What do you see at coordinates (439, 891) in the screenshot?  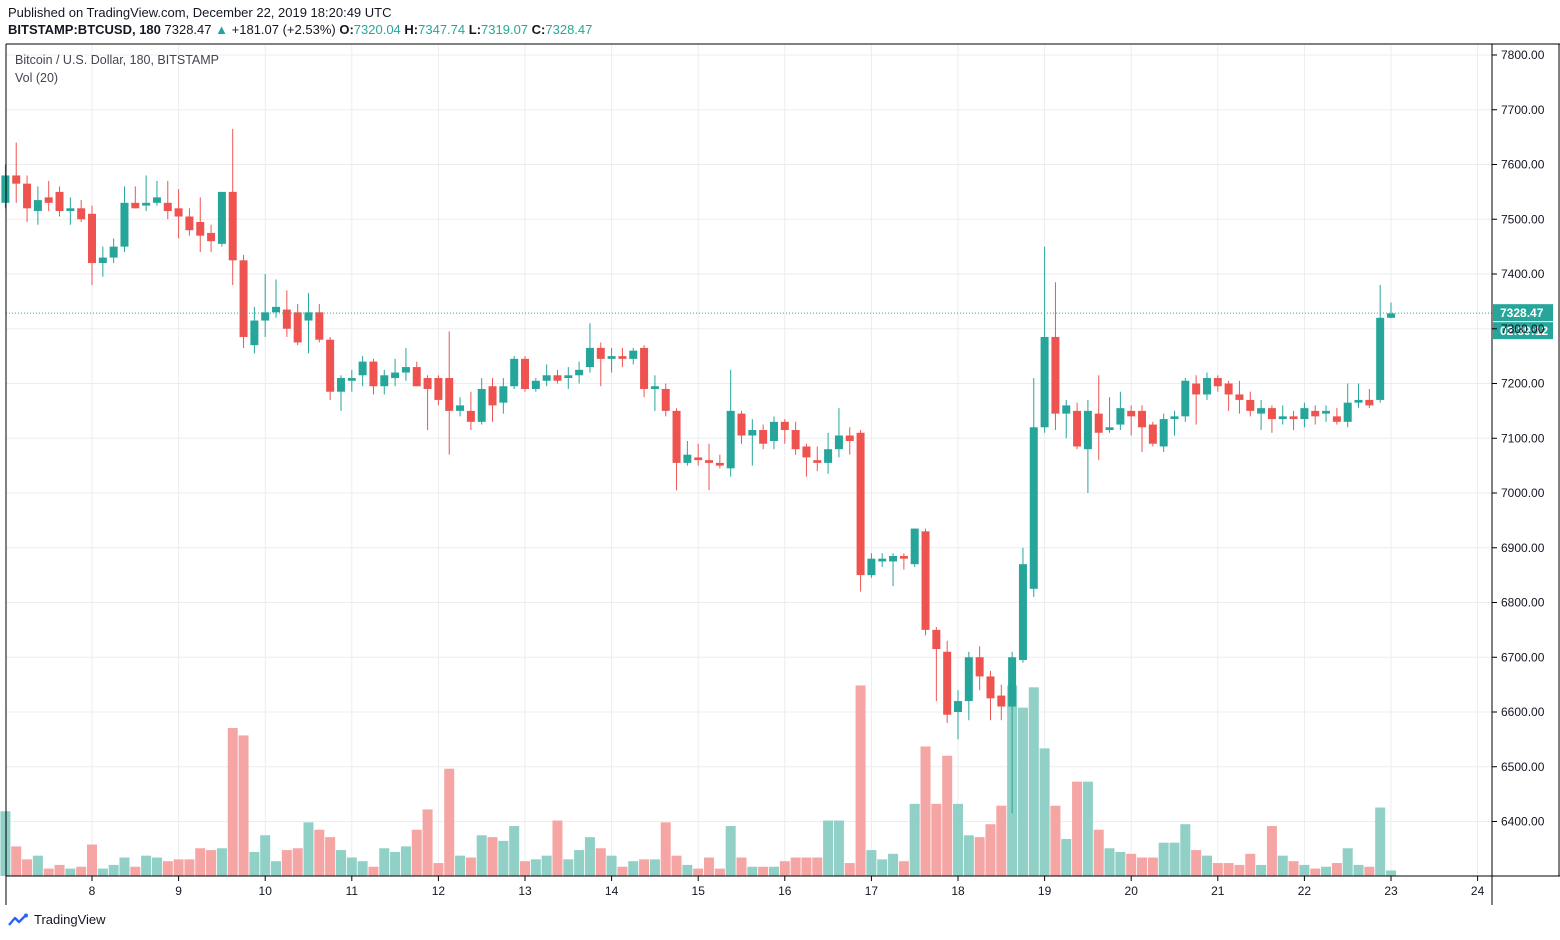 I see `x-tick-label: 12` at bounding box center [439, 891].